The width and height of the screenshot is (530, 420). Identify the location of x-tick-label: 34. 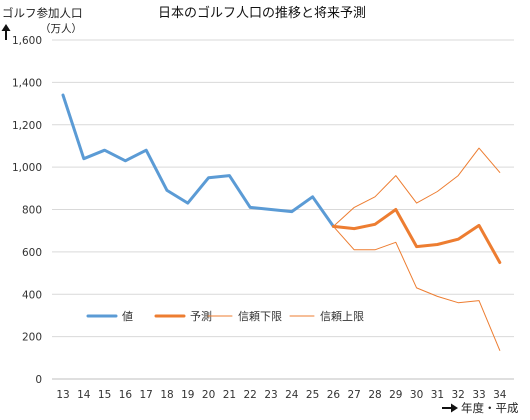
(500, 395).